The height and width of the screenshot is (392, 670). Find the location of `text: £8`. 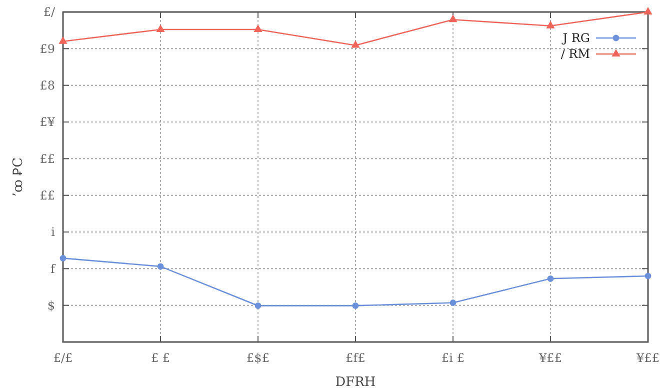

text: £8 is located at coordinates (47, 85).